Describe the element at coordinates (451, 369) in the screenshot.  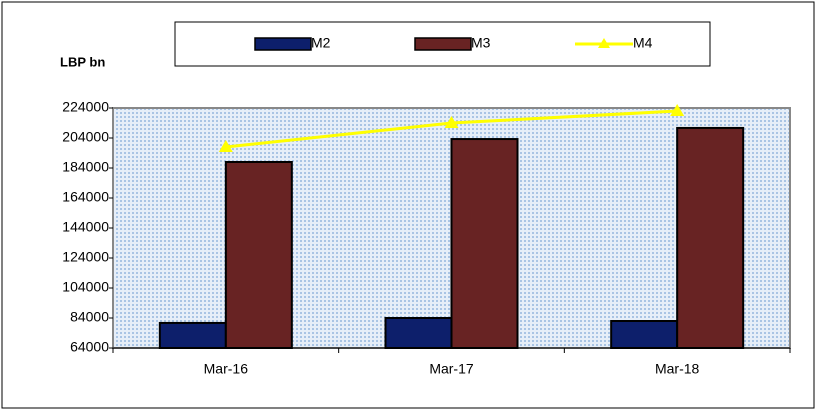
I see `x-tick-label: Mar-17` at that location.